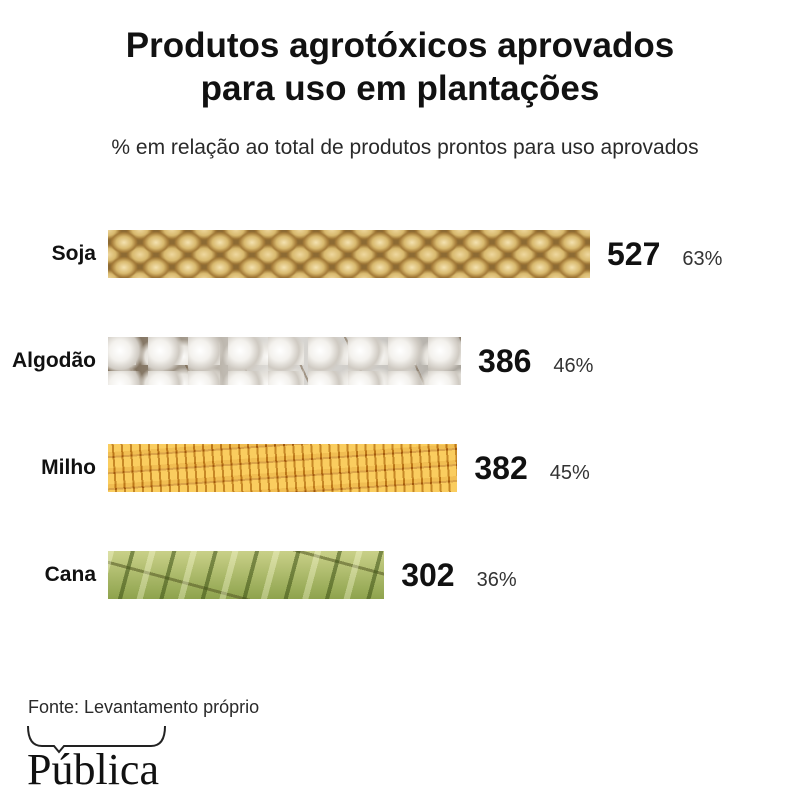 The width and height of the screenshot is (800, 794). I want to click on category-label-cana: Cana, so click(70, 574).